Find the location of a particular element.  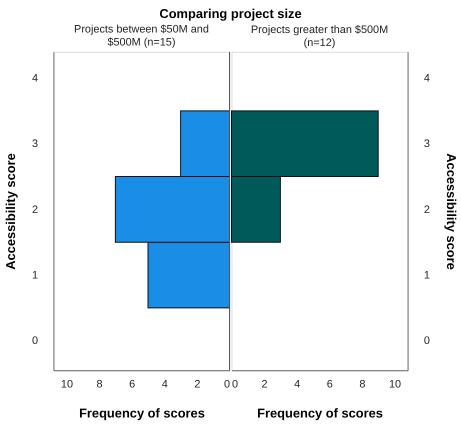

chart-title: Comparing project size is located at coordinates (230, 14).